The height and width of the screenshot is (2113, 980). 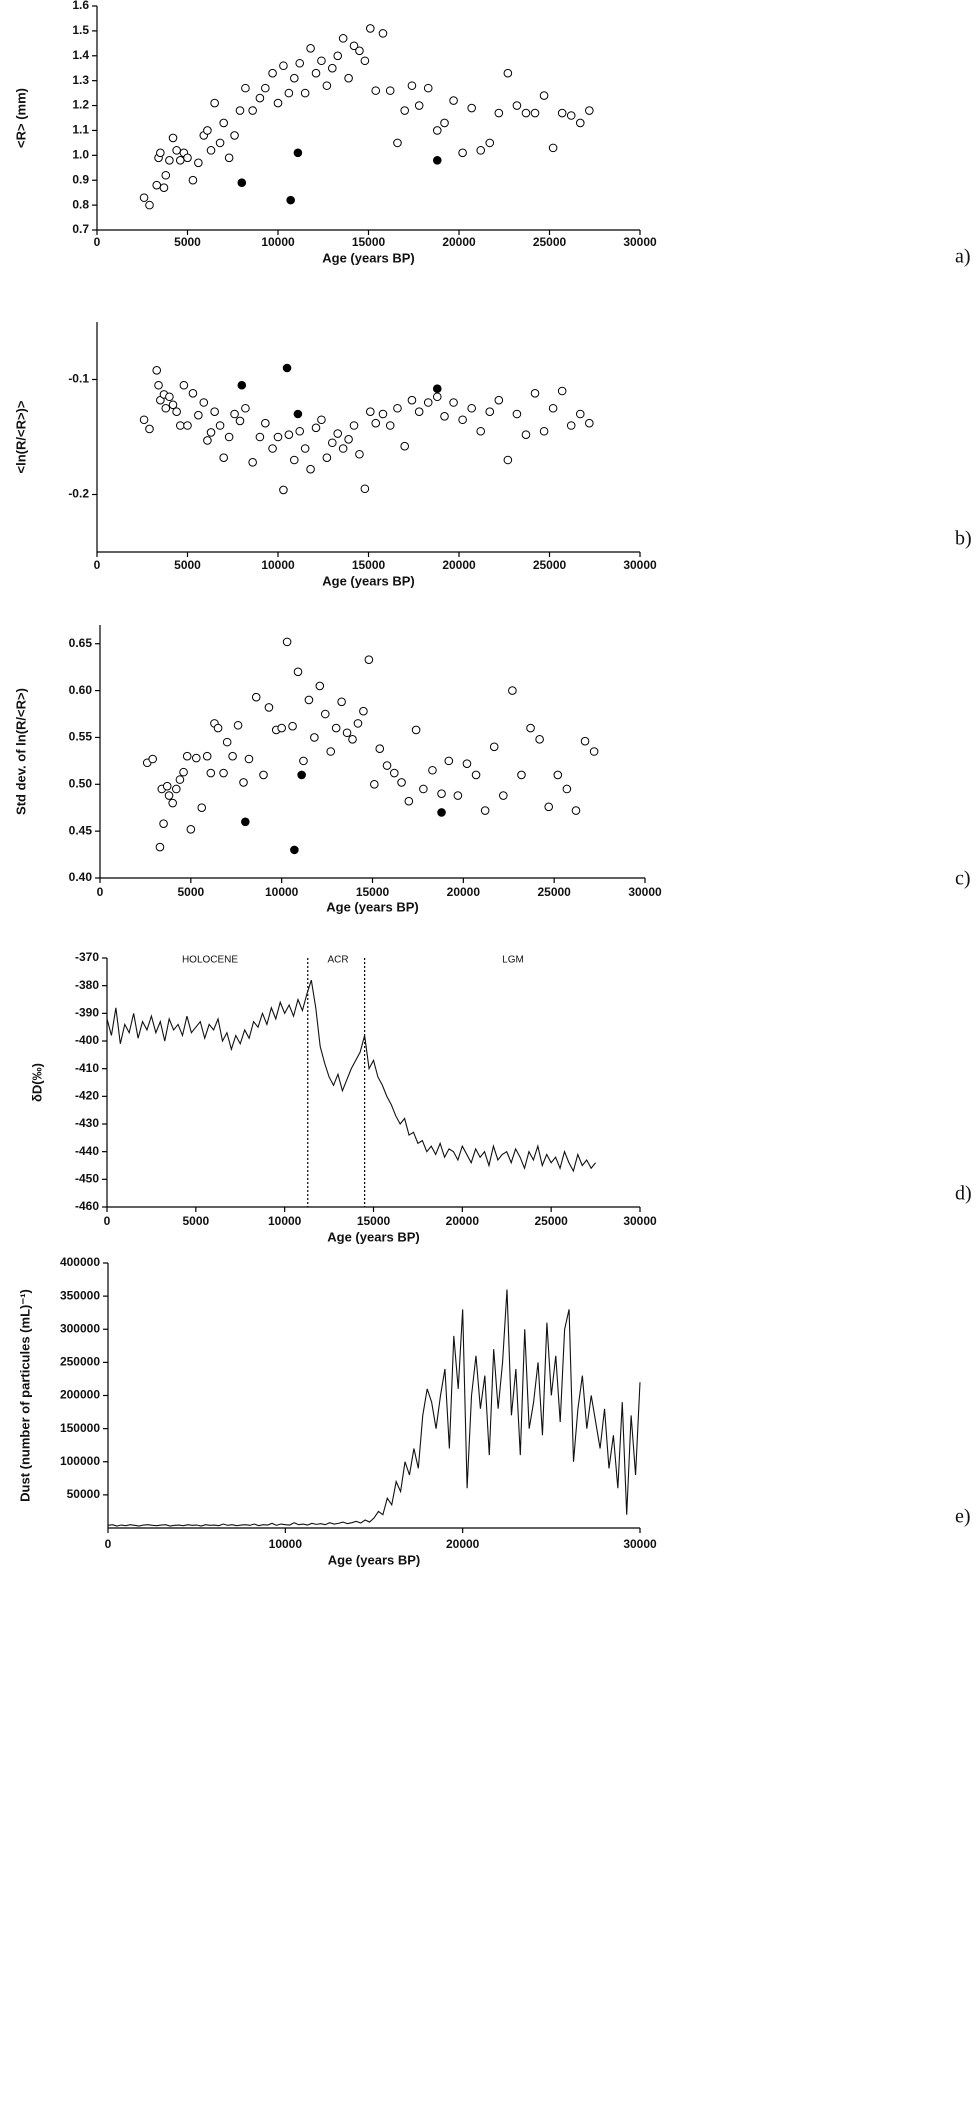 What do you see at coordinates (84, 1494) in the screenshot?
I see `y-tick-label: 50000` at bounding box center [84, 1494].